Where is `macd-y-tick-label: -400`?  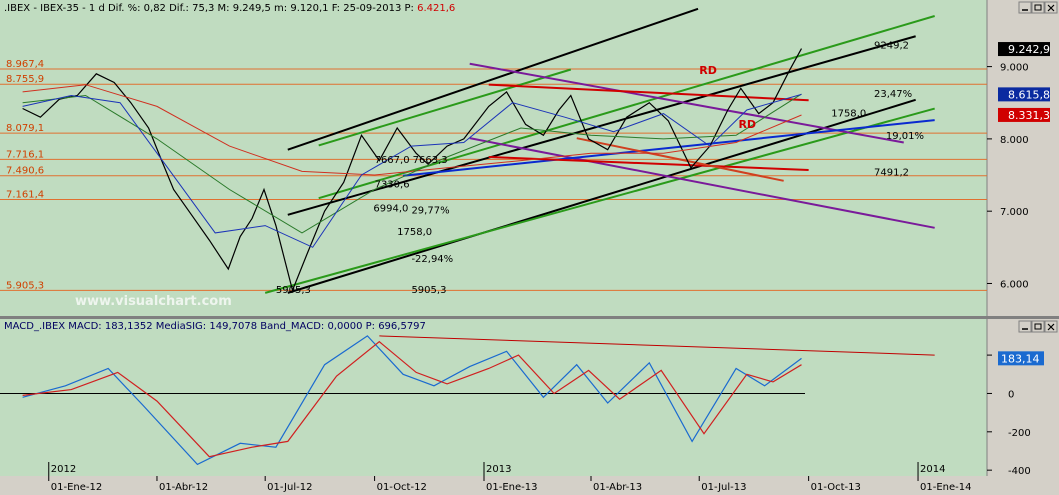 macd-y-tick-label: -400 is located at coordinates (1019, 471).